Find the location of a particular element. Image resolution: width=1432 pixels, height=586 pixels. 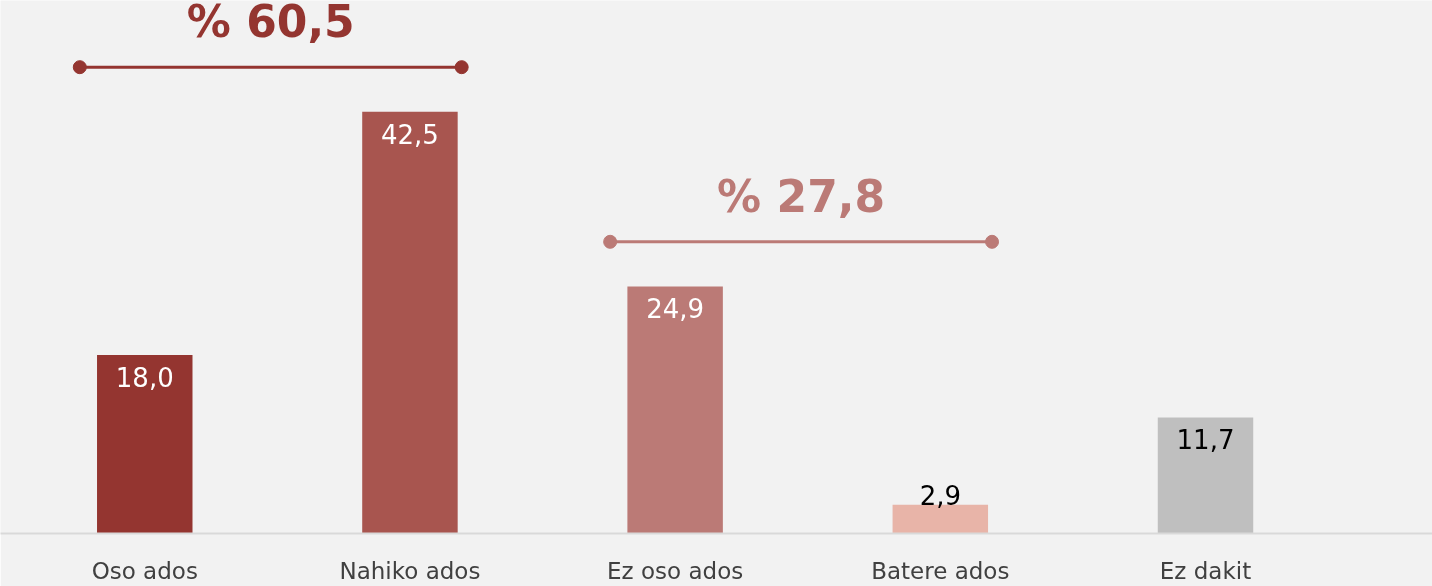

data-label: 2,9 is located at coordinates (940, 495).